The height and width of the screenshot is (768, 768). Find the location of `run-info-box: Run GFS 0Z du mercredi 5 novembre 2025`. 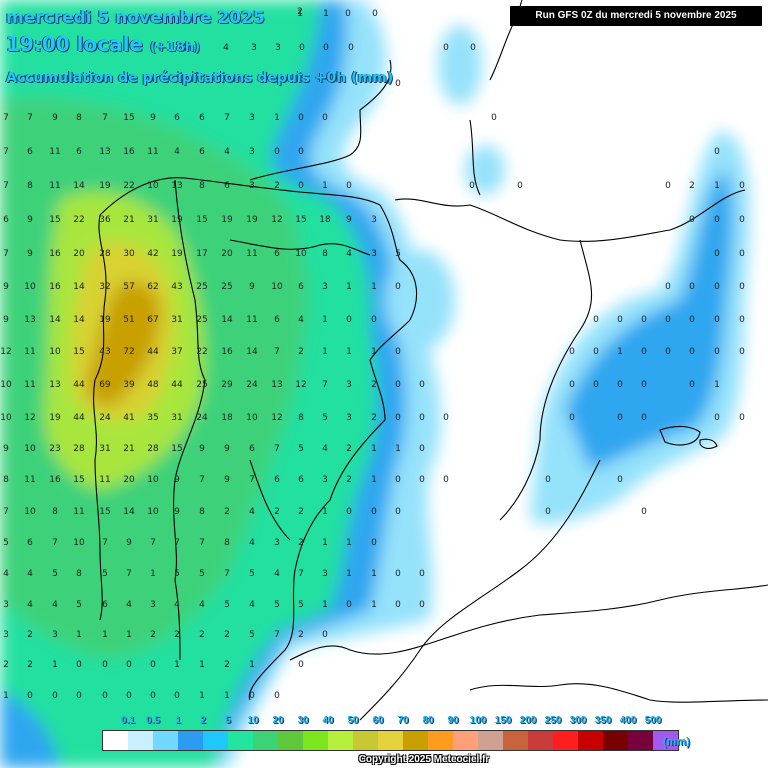

run-info-box: Run GFS 0Z du mercredi 5 novembre 2025 is located at coordinates (636, 16).